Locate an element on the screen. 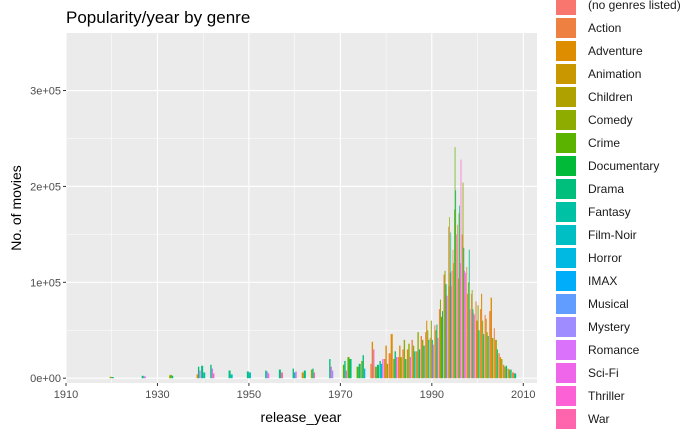  legend-label: Thriller is located at coordinates (606, 396).